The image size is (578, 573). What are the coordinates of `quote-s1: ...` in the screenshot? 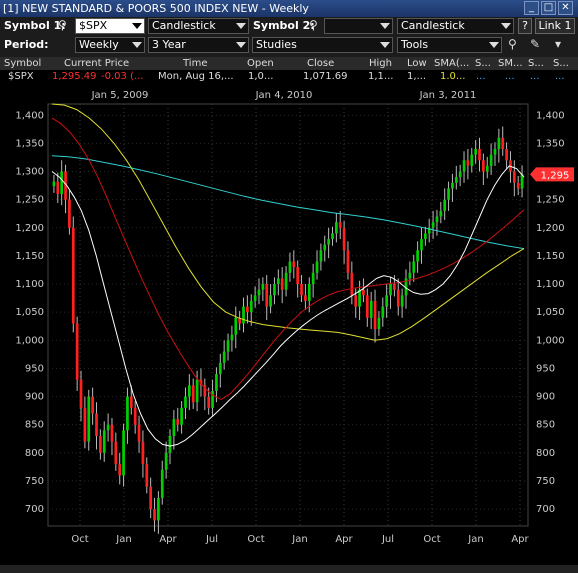 It's located at (481, 76).